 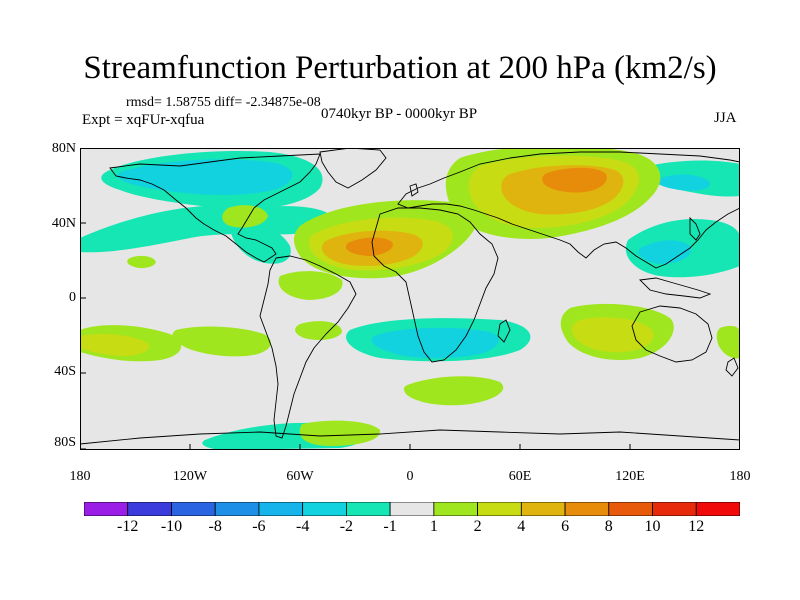 What do you see at coordinates (63, 223) in the screenshot?
I see `lat-label-40n: 40N` at bounding box center [63, 223].